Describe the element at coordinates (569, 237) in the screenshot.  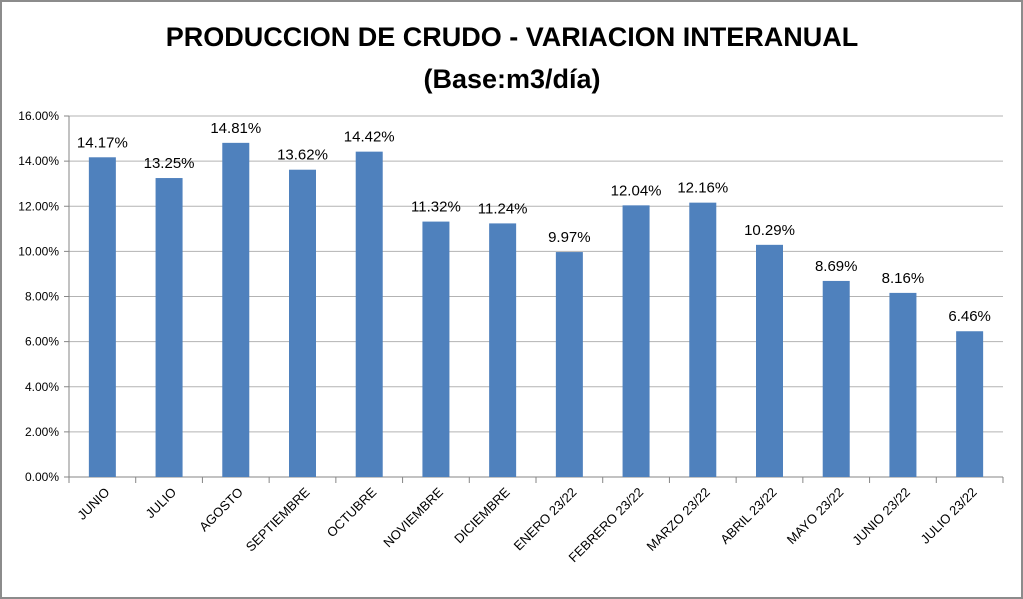
I see `data-label: 9.97%` at that location.